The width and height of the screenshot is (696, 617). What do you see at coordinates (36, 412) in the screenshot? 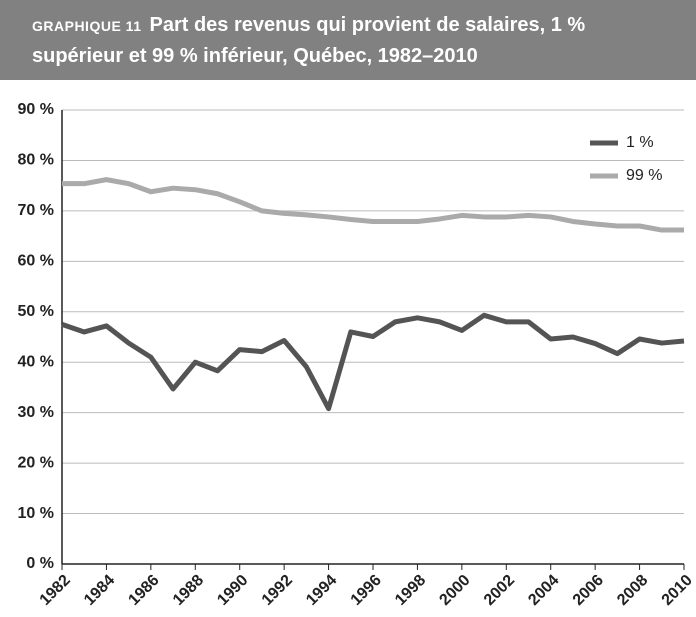
I see `y-tick-label: 30 %` at bounding box center [36, 412].